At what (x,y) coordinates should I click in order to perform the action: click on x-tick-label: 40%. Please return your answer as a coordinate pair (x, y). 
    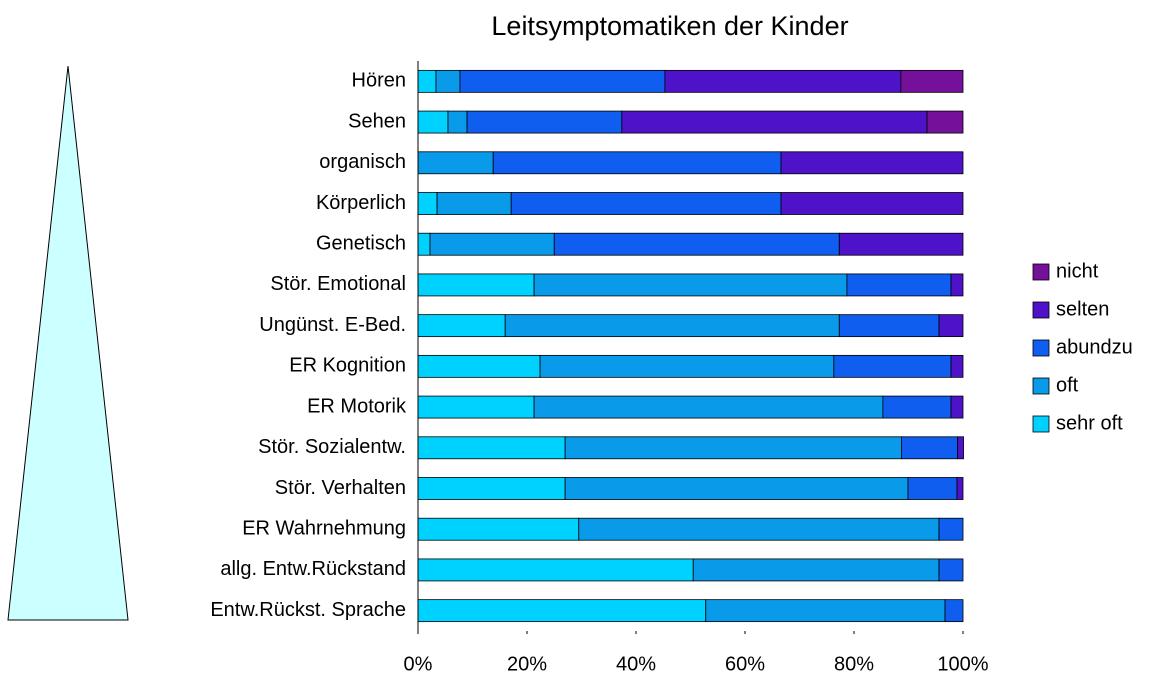
    Looking at the image, I should click on (636, 664).